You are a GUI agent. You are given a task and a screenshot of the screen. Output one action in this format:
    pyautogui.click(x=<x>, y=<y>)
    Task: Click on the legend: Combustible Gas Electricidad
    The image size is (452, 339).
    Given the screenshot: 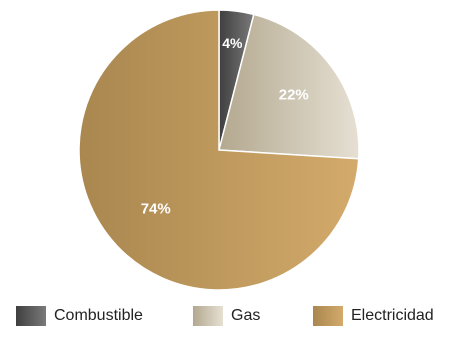 What is the action you would take?
    pyautogui.click(x=225, y=316)
    